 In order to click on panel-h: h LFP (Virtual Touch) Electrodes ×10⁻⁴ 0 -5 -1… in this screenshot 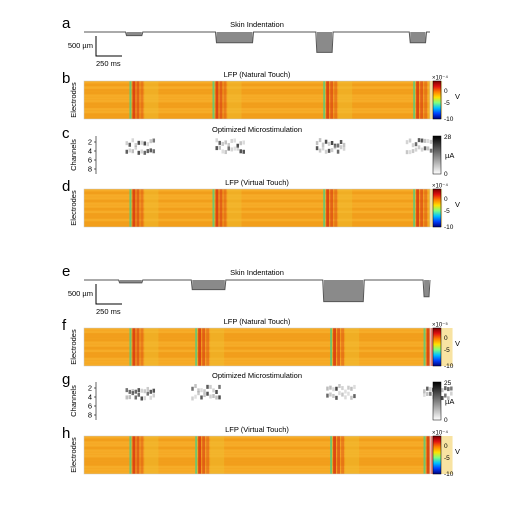, I will do `click(261, 451)`.